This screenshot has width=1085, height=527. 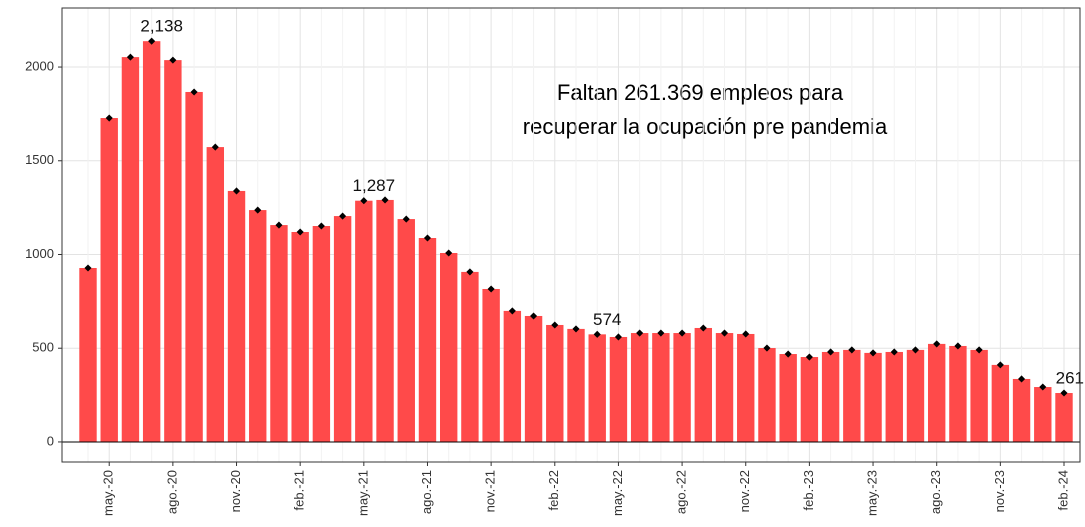 I want to click on y-tick-label: 2000, so click(x=39, y=65).